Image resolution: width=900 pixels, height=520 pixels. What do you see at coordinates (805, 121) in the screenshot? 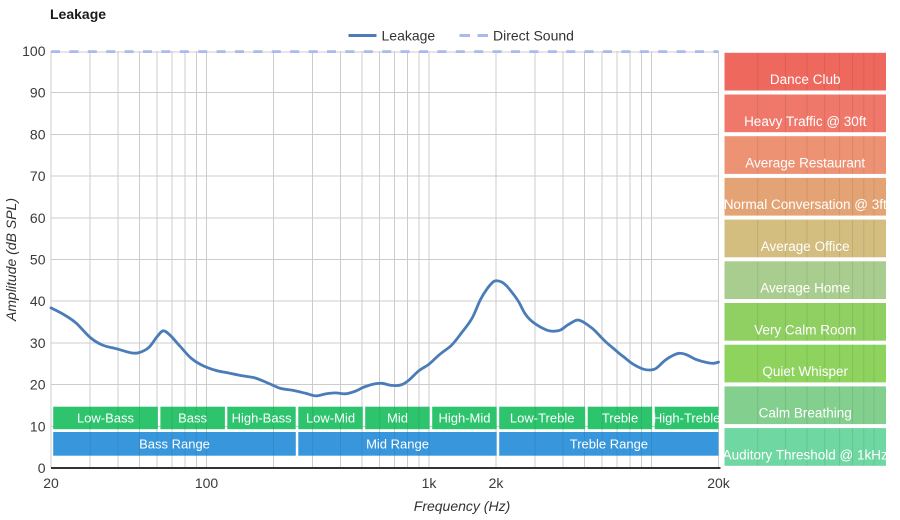
I see `svg-text: Heavy Traffic @ 30ft` at bounding box center [805, 121].